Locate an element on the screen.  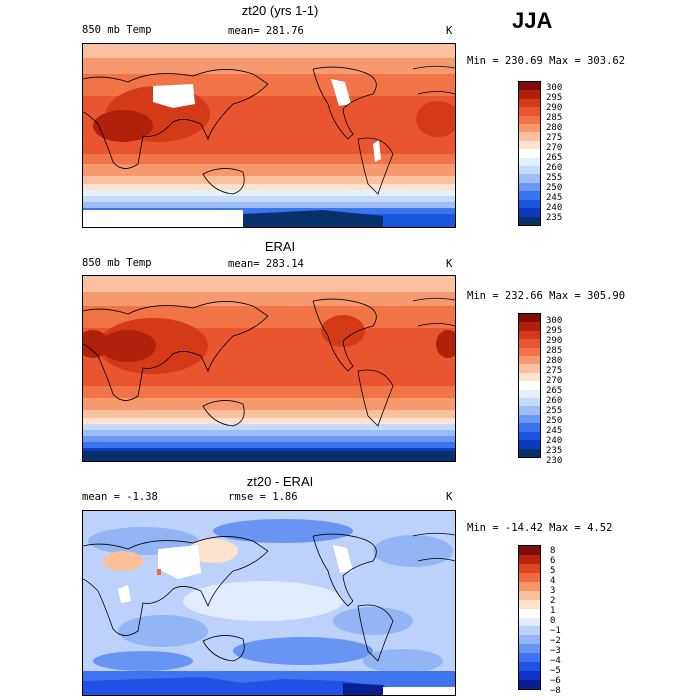
tick-label: 260 is located at coordinates (554, 168).